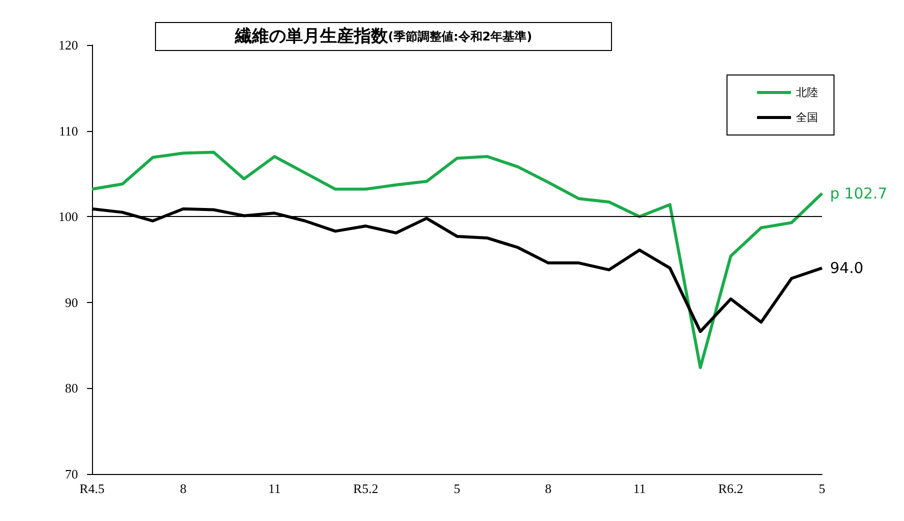 The image size is (904, 521). Describe the element at coordinates (311, 36) in the screenshot. I see `chart-title: 繊維の単月生産指数` at that location.